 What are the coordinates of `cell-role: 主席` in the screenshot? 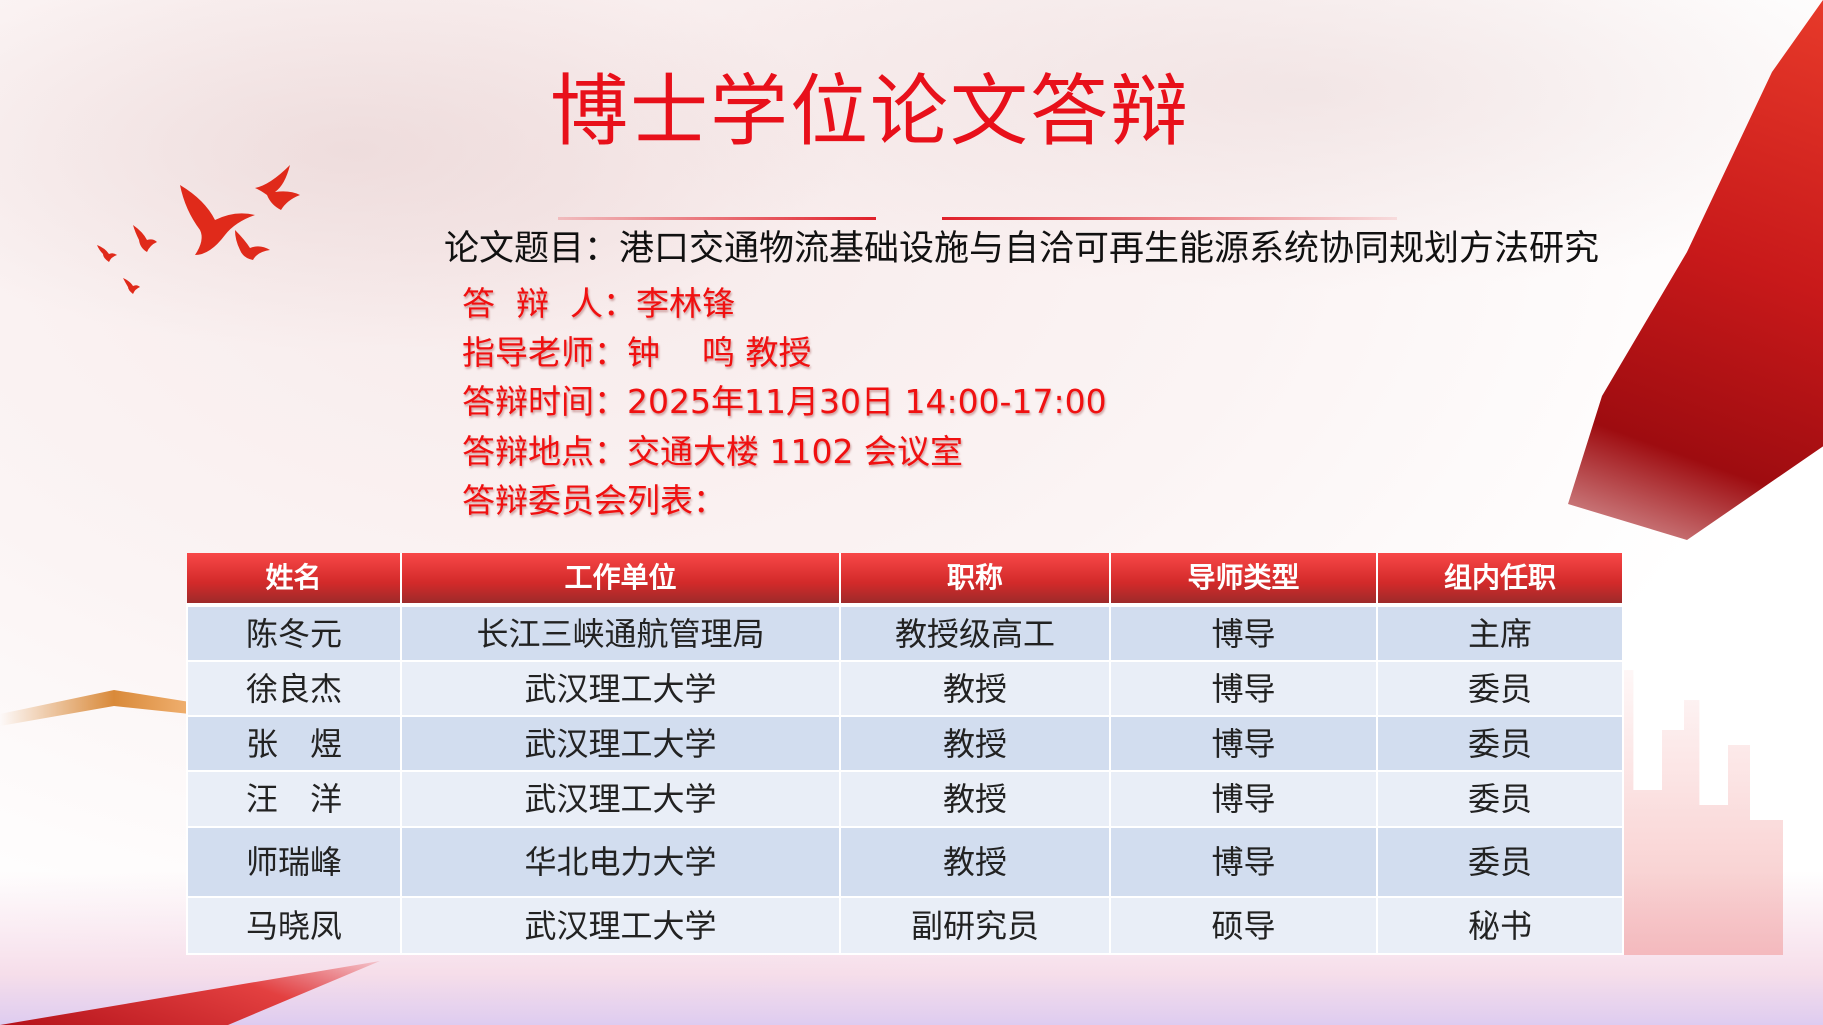 It's located at (1500, 633).